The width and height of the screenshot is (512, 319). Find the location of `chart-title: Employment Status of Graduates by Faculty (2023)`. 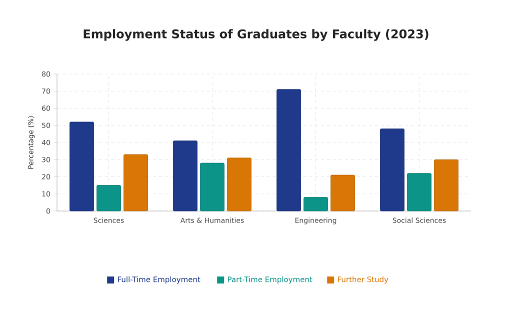

chart-title: Employment Status of Graduates by Faculty (2023) is located at coordinates (256, 35).